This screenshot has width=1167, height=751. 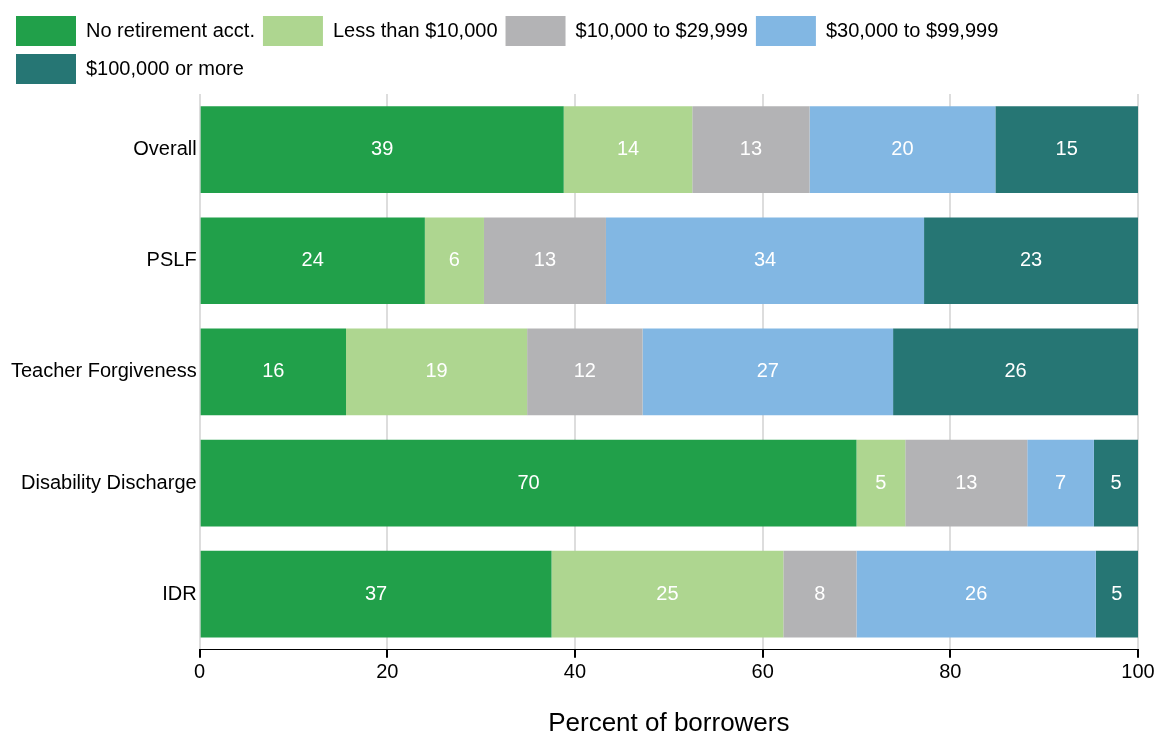 I want to click on data-label: 6, so click(x=454, y=259).